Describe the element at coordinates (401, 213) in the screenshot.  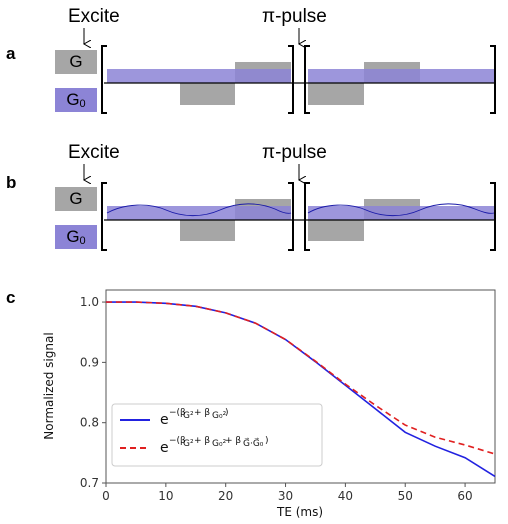
I see `background-gradient-band-b2` at that location.